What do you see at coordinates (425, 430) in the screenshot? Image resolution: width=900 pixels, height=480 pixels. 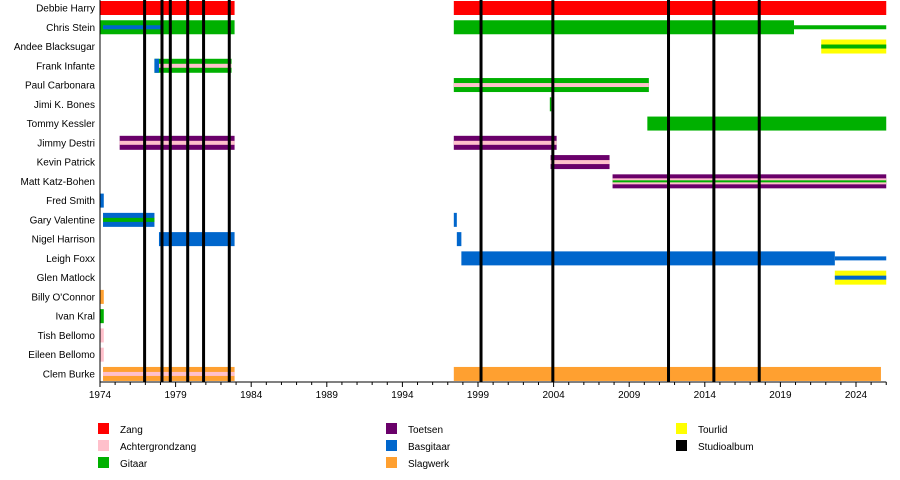 I see `legend-label: Toetsen` at bounding box center [425, 430].